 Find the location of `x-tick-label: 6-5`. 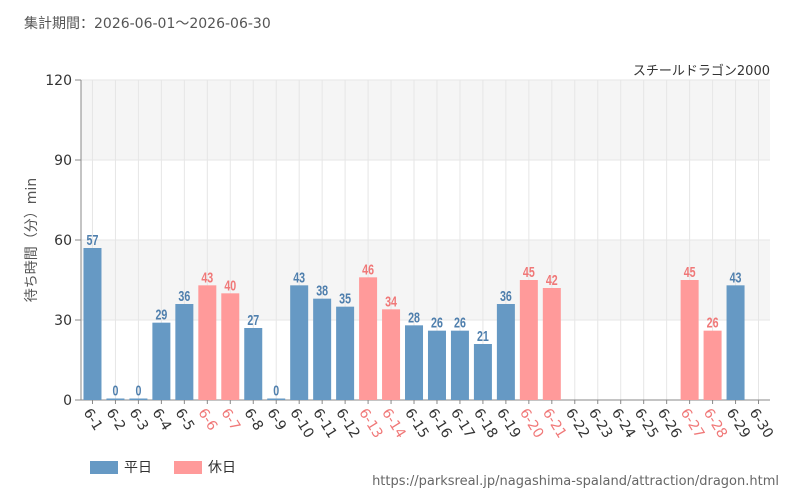

x-tick-label: 6-5 is located at coordinates (185, 420).